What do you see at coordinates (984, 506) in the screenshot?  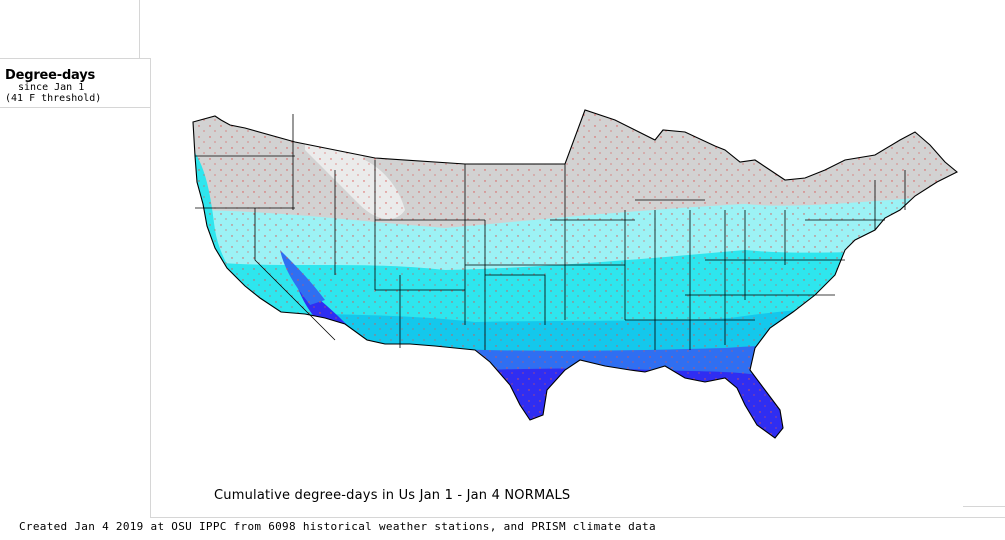 I see `frame-line-bottom-right` at bounding box center [984, 506].